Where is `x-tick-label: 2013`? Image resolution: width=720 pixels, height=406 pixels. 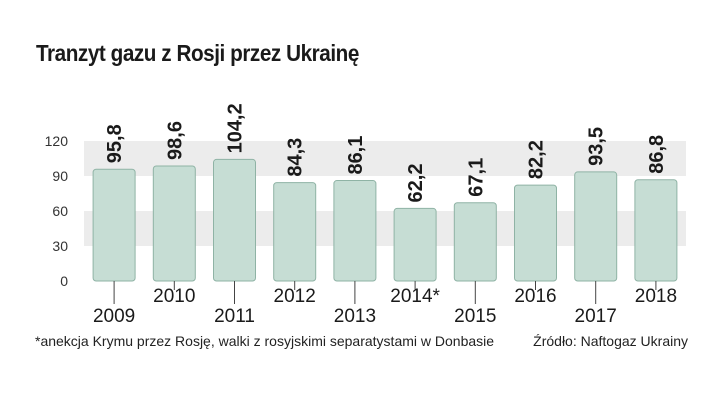 x-tick-label: 2013 is located at coordinates (355, 316).